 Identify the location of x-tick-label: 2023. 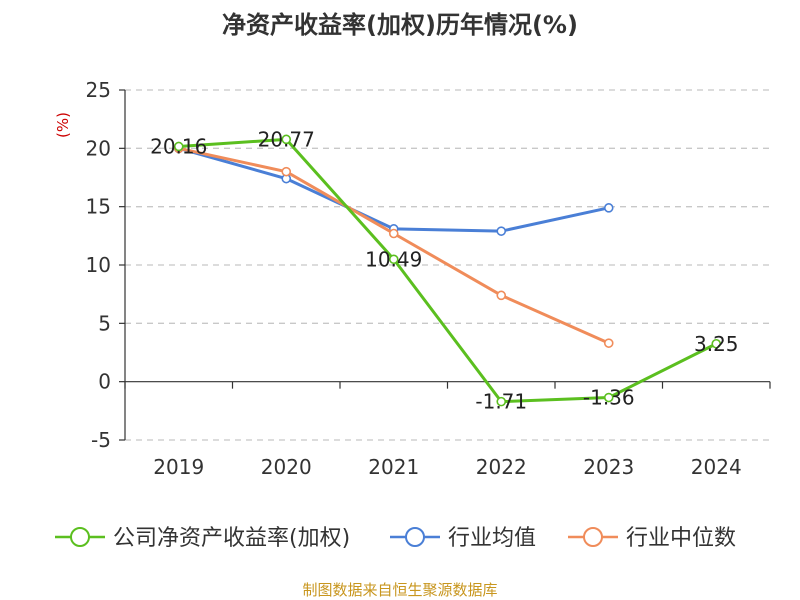
(608, 467).